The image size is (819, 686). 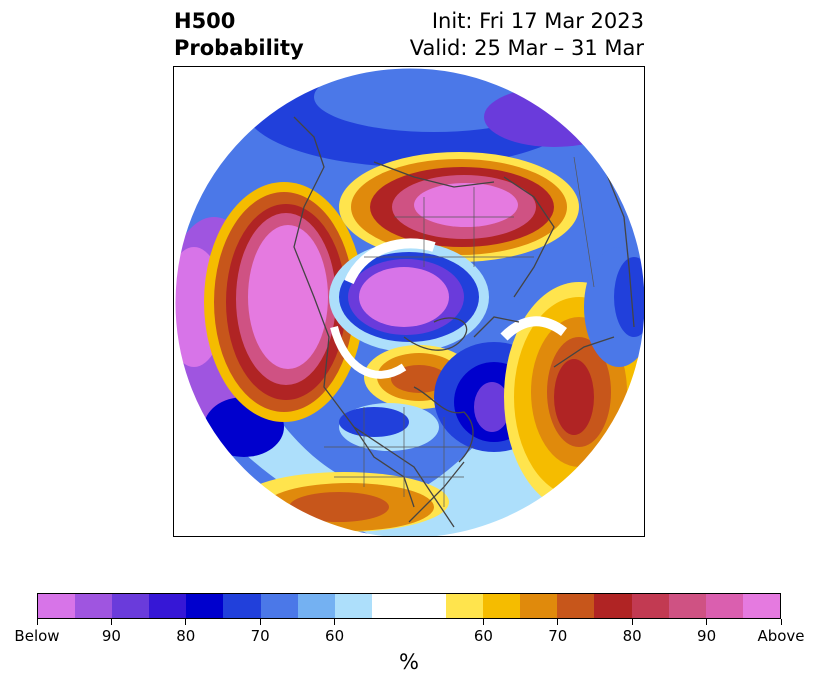 What do you see at coordinates (288, 297) in the screenshot?
I see `positive-anomaly-eastern-pacific-alaska` at bounding box center [288, 297].